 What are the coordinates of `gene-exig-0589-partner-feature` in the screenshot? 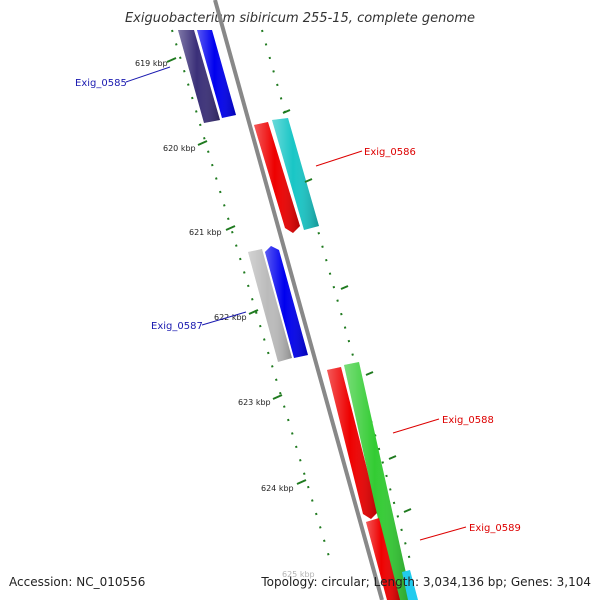 It's located at (410, 585).